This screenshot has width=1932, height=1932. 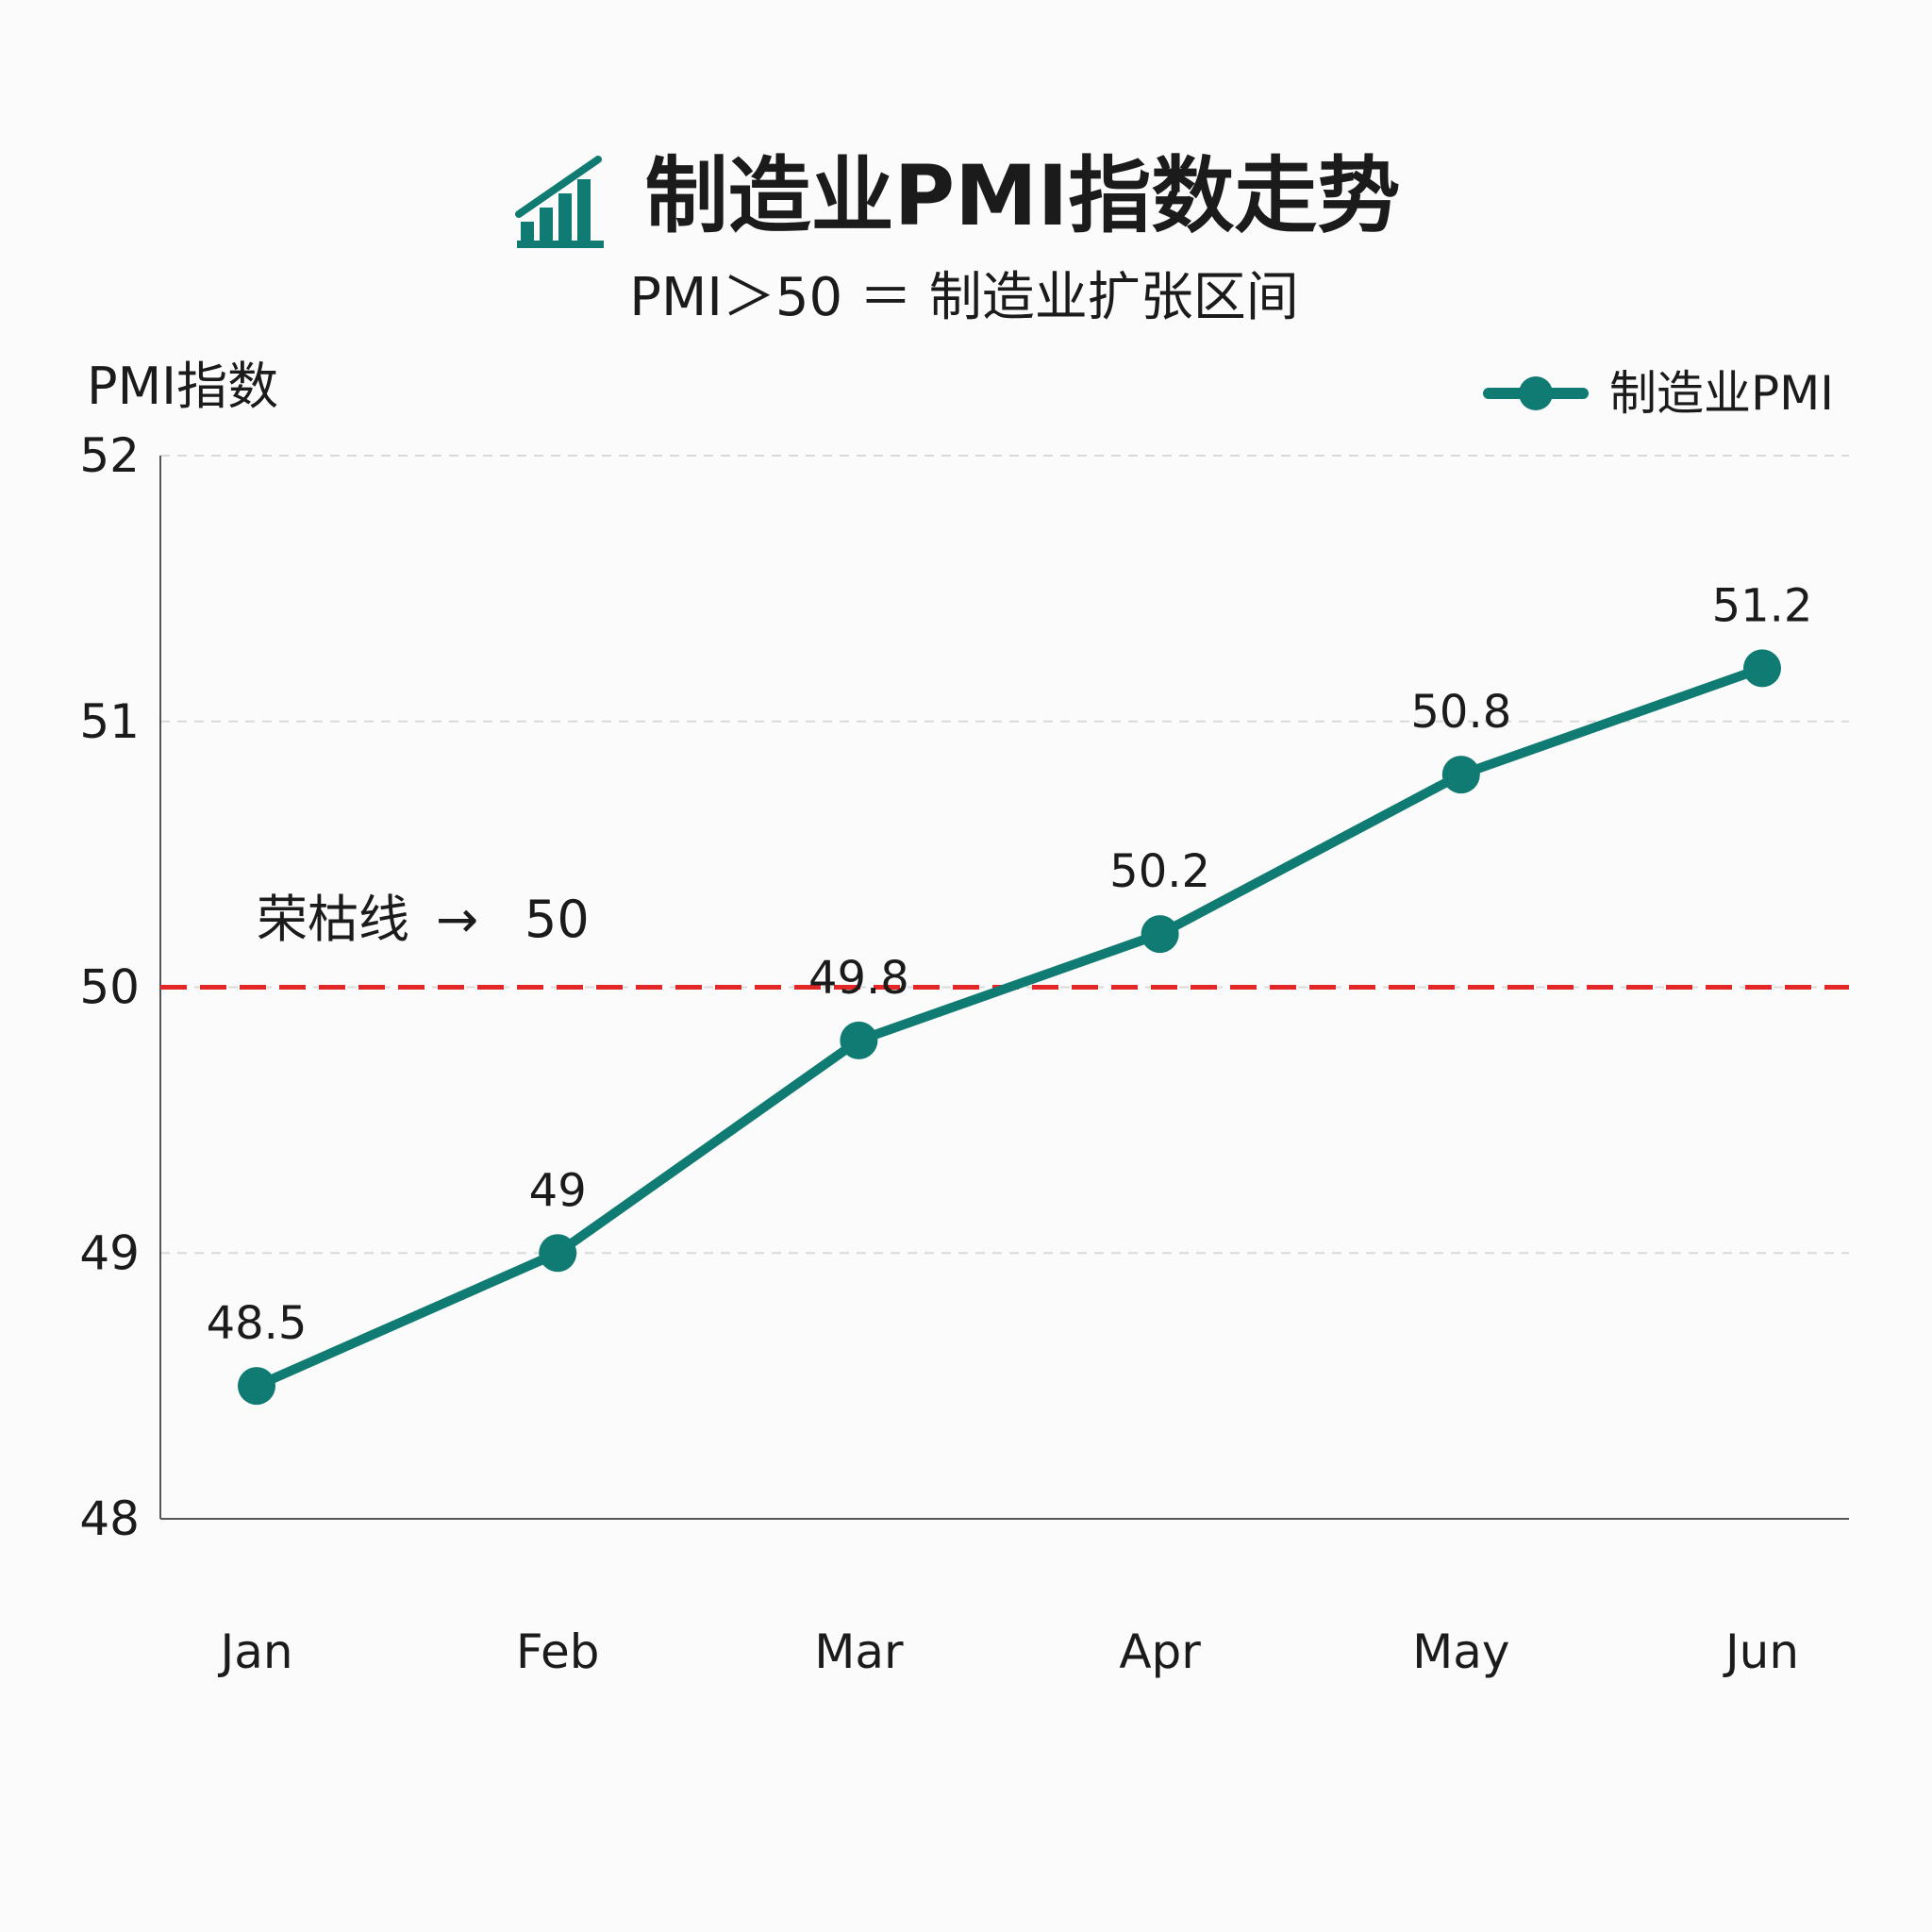 I want to click on reference-line-label: 荣枯线 → 50, so click(x=423, y=920).